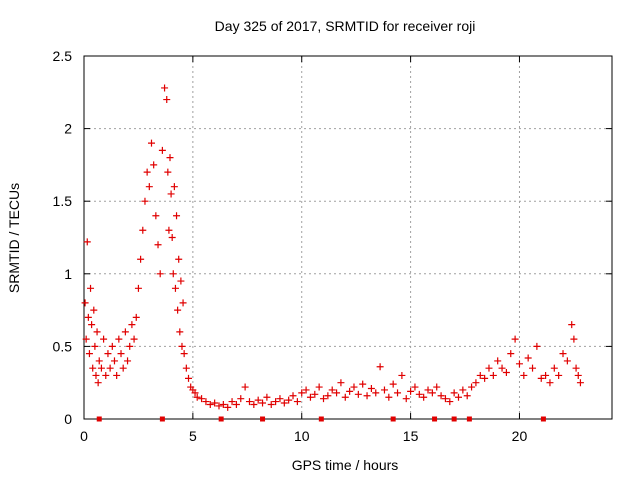 Image resolution: width=640 pixels, height=480 pixels. What do you see at coordinates (84, 436) in the screenshot?
I see `x-tick-label: 0` at bounding box center [84, 436].